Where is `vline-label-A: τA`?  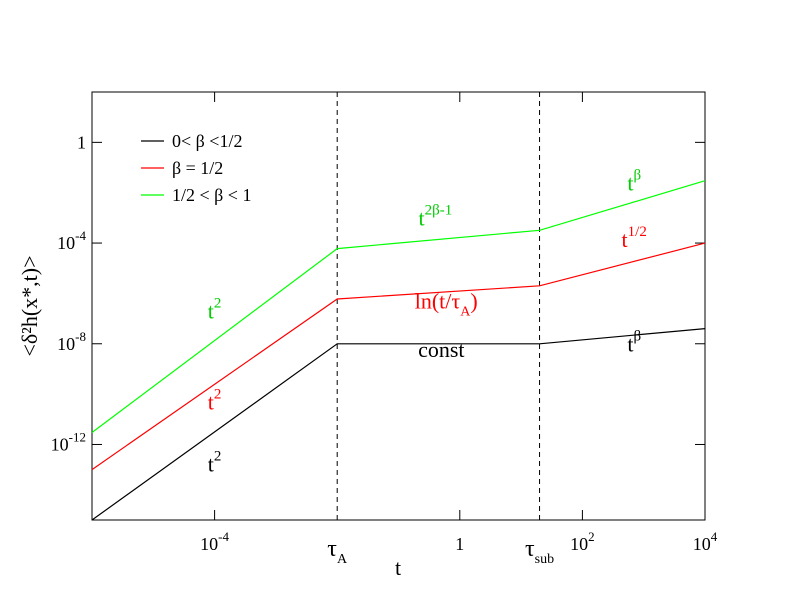 vline-label-A: τA is located at coordinates (337, 551).